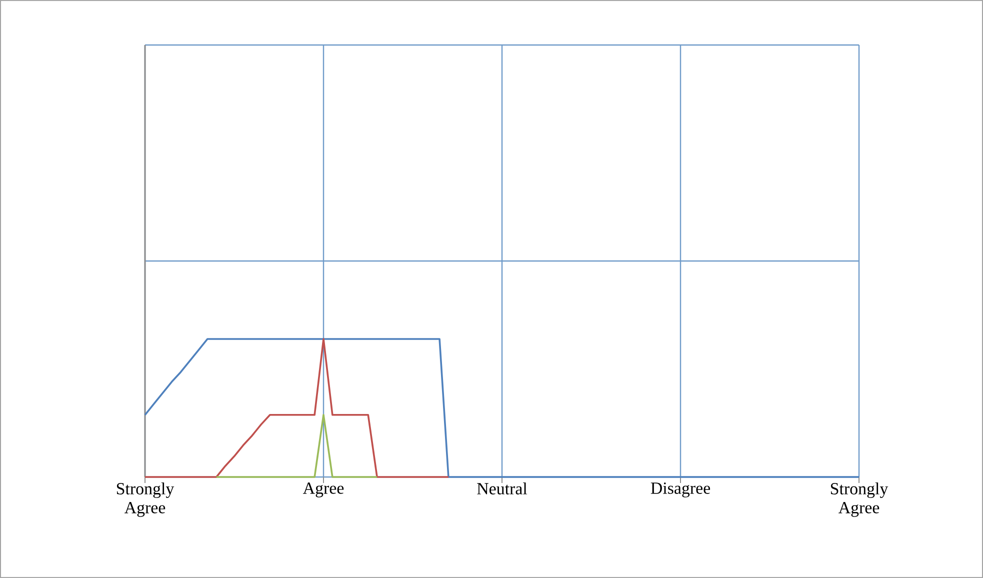 Image resolution: width=983 pixels, height=578 pixels. I want to click on x-tick-label: Neutral, so click(502, 488).